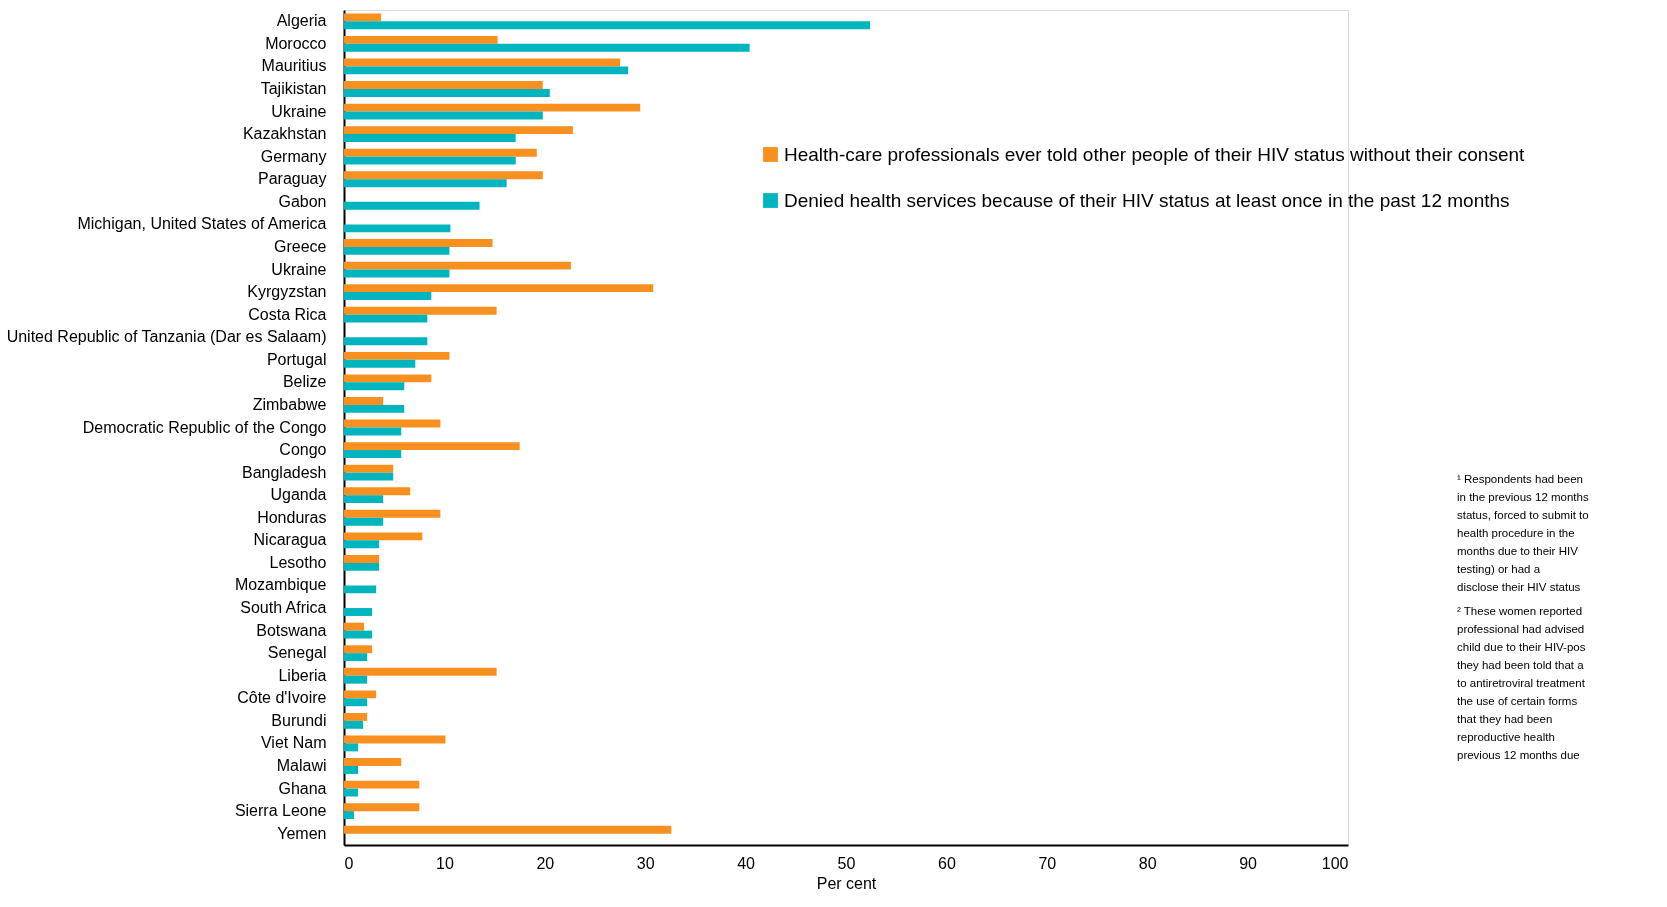 The image size is (1667, 907). What do you see at coordinates (302, 201) in the screenshot?
I see `y-tick-label: Gabon` at bounding box center [302, 201].